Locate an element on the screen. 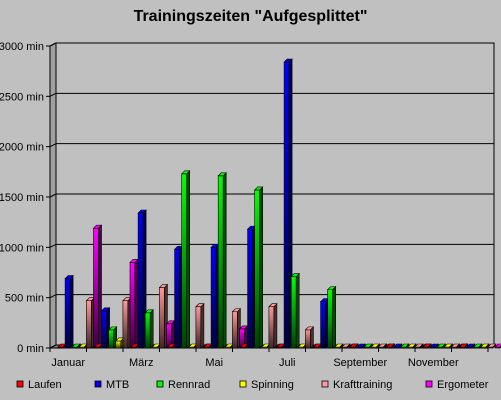 This screenshot has width=501, height=400. x-tick-label: September is located at coordinates (360, 363).